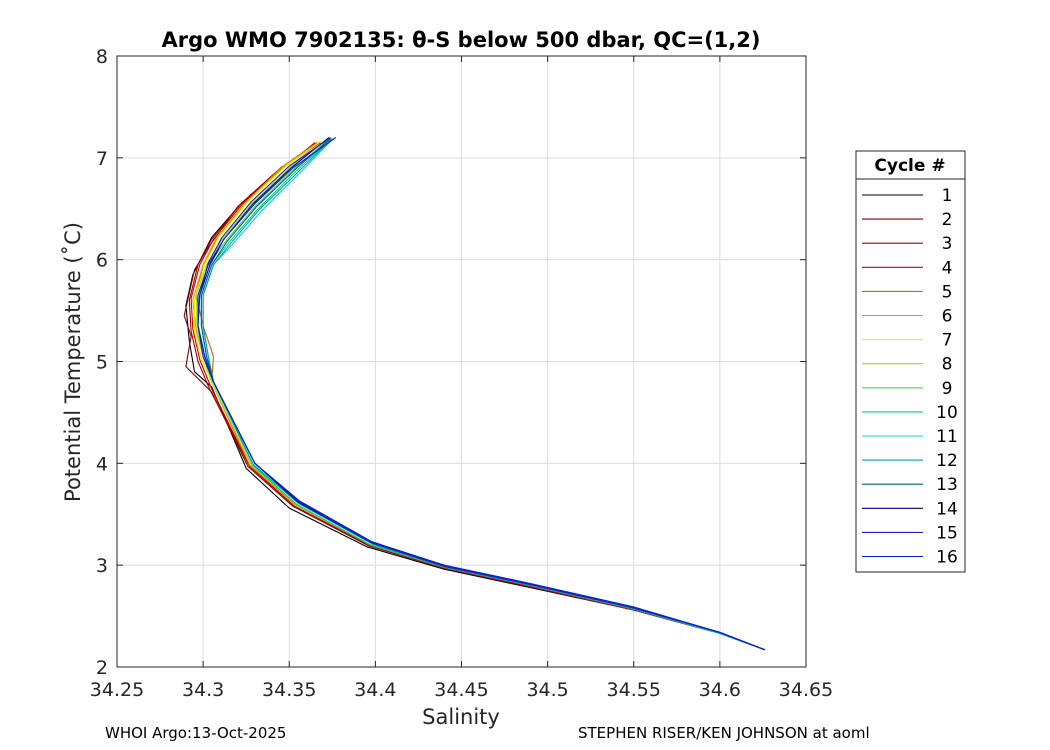  What do you see at coordinates (947, 292) in the screenshot?
I see `legend-label-cycle-5: 5` at bounding box center [947, 292].